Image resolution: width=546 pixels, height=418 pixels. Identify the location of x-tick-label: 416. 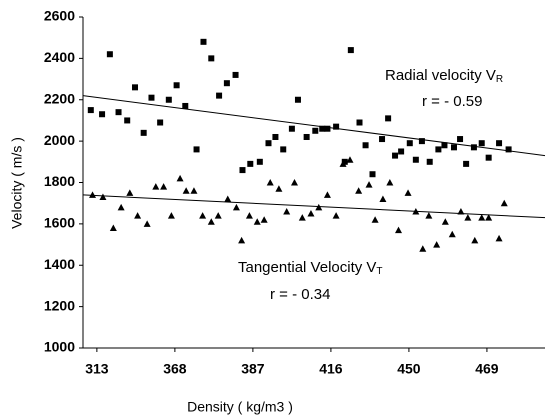
(331, 369).